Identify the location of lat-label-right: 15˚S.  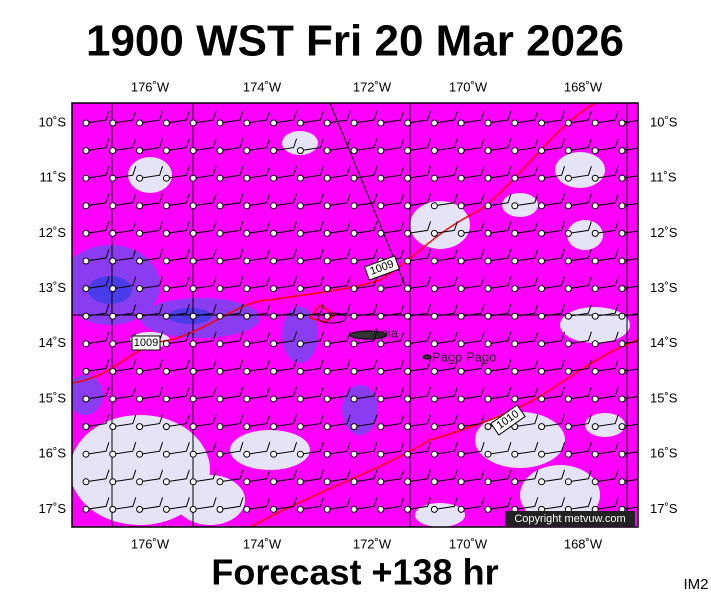
(664, 397).